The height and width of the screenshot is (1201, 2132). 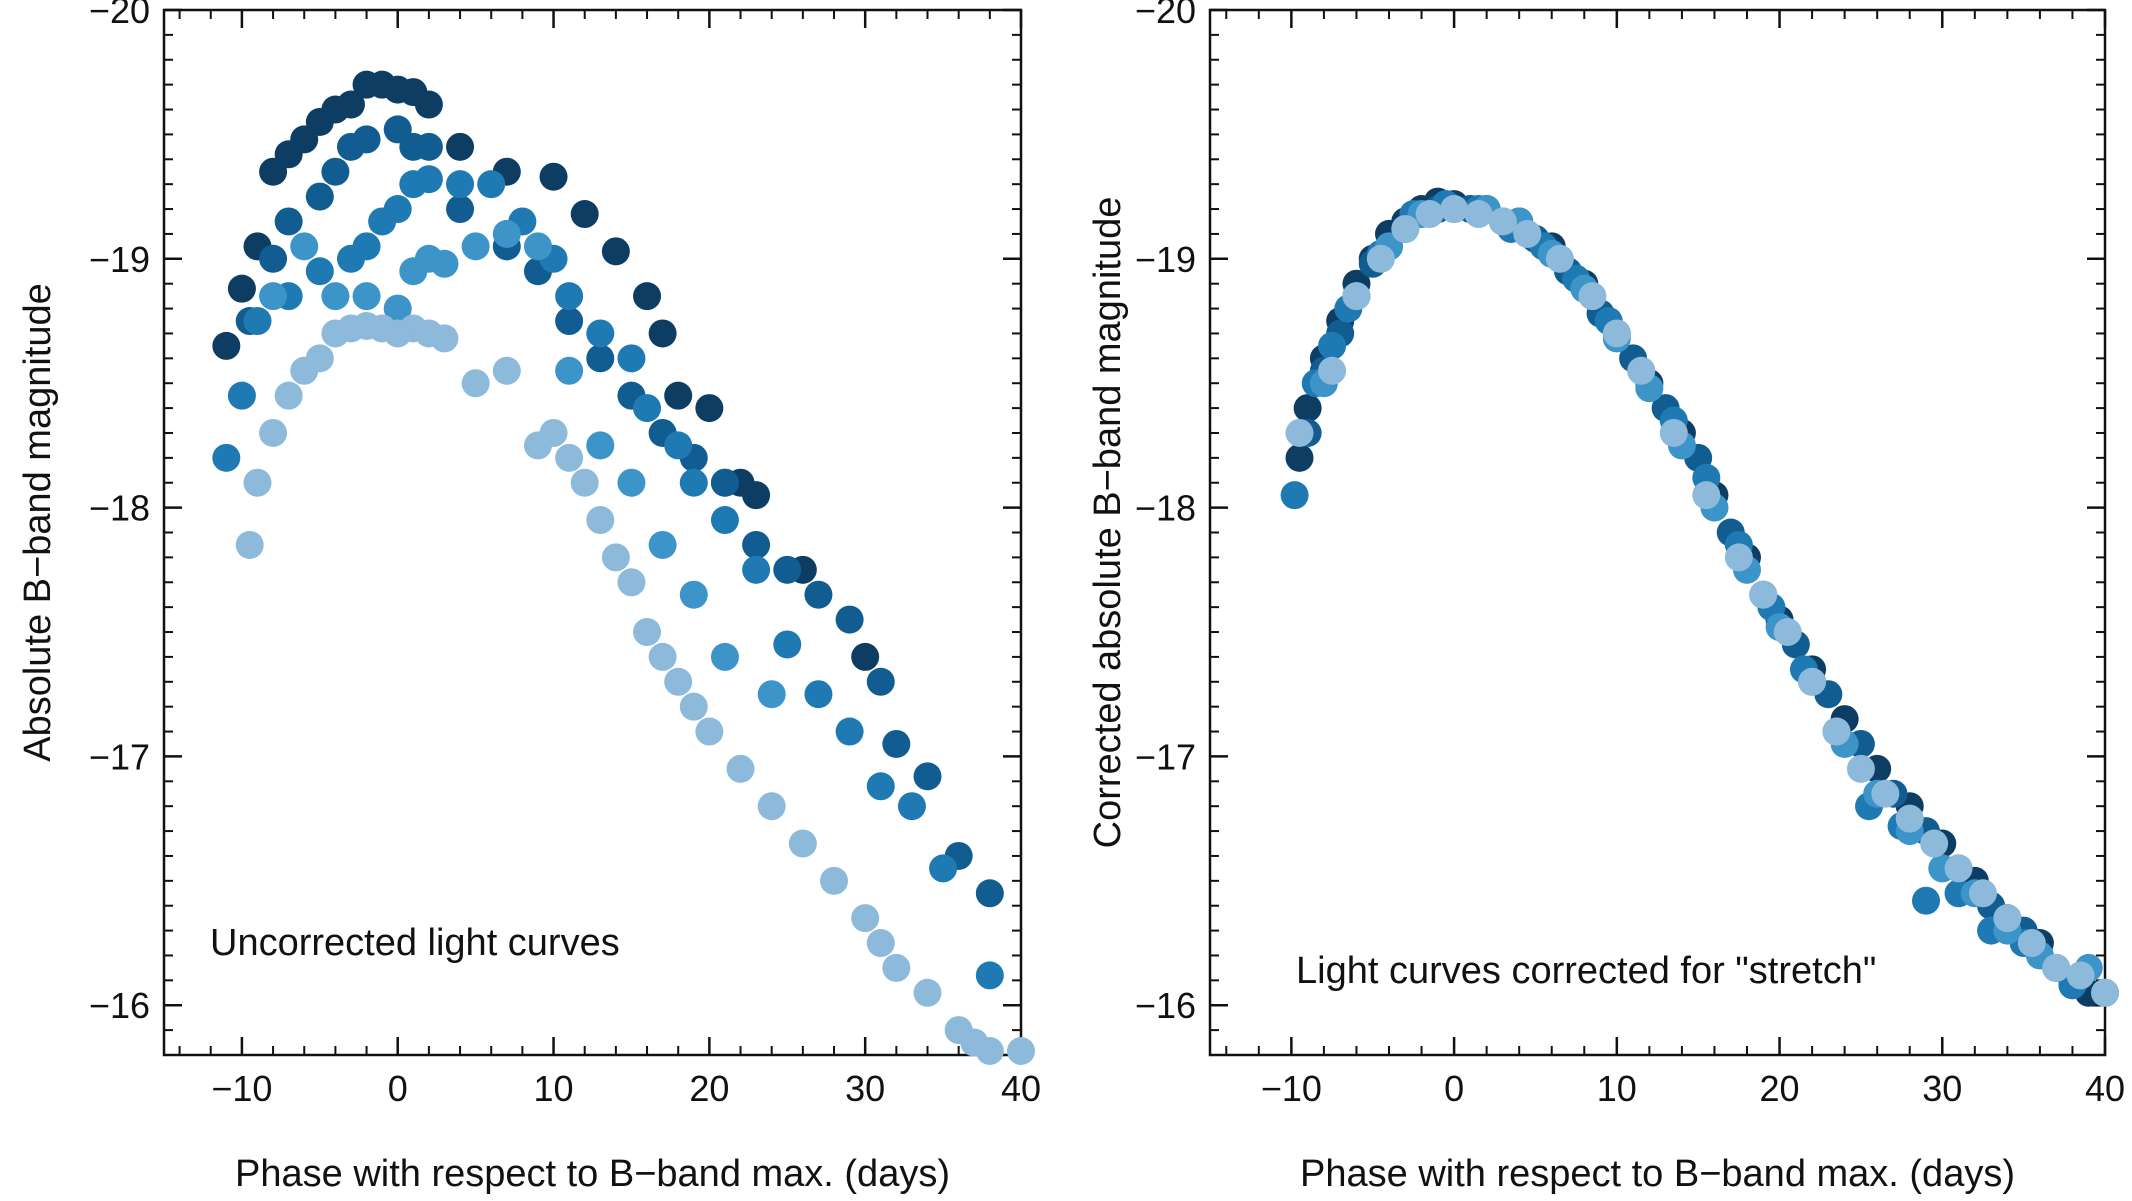 I want to click on x-tick-label: 20, so click(x=709, y=1088).